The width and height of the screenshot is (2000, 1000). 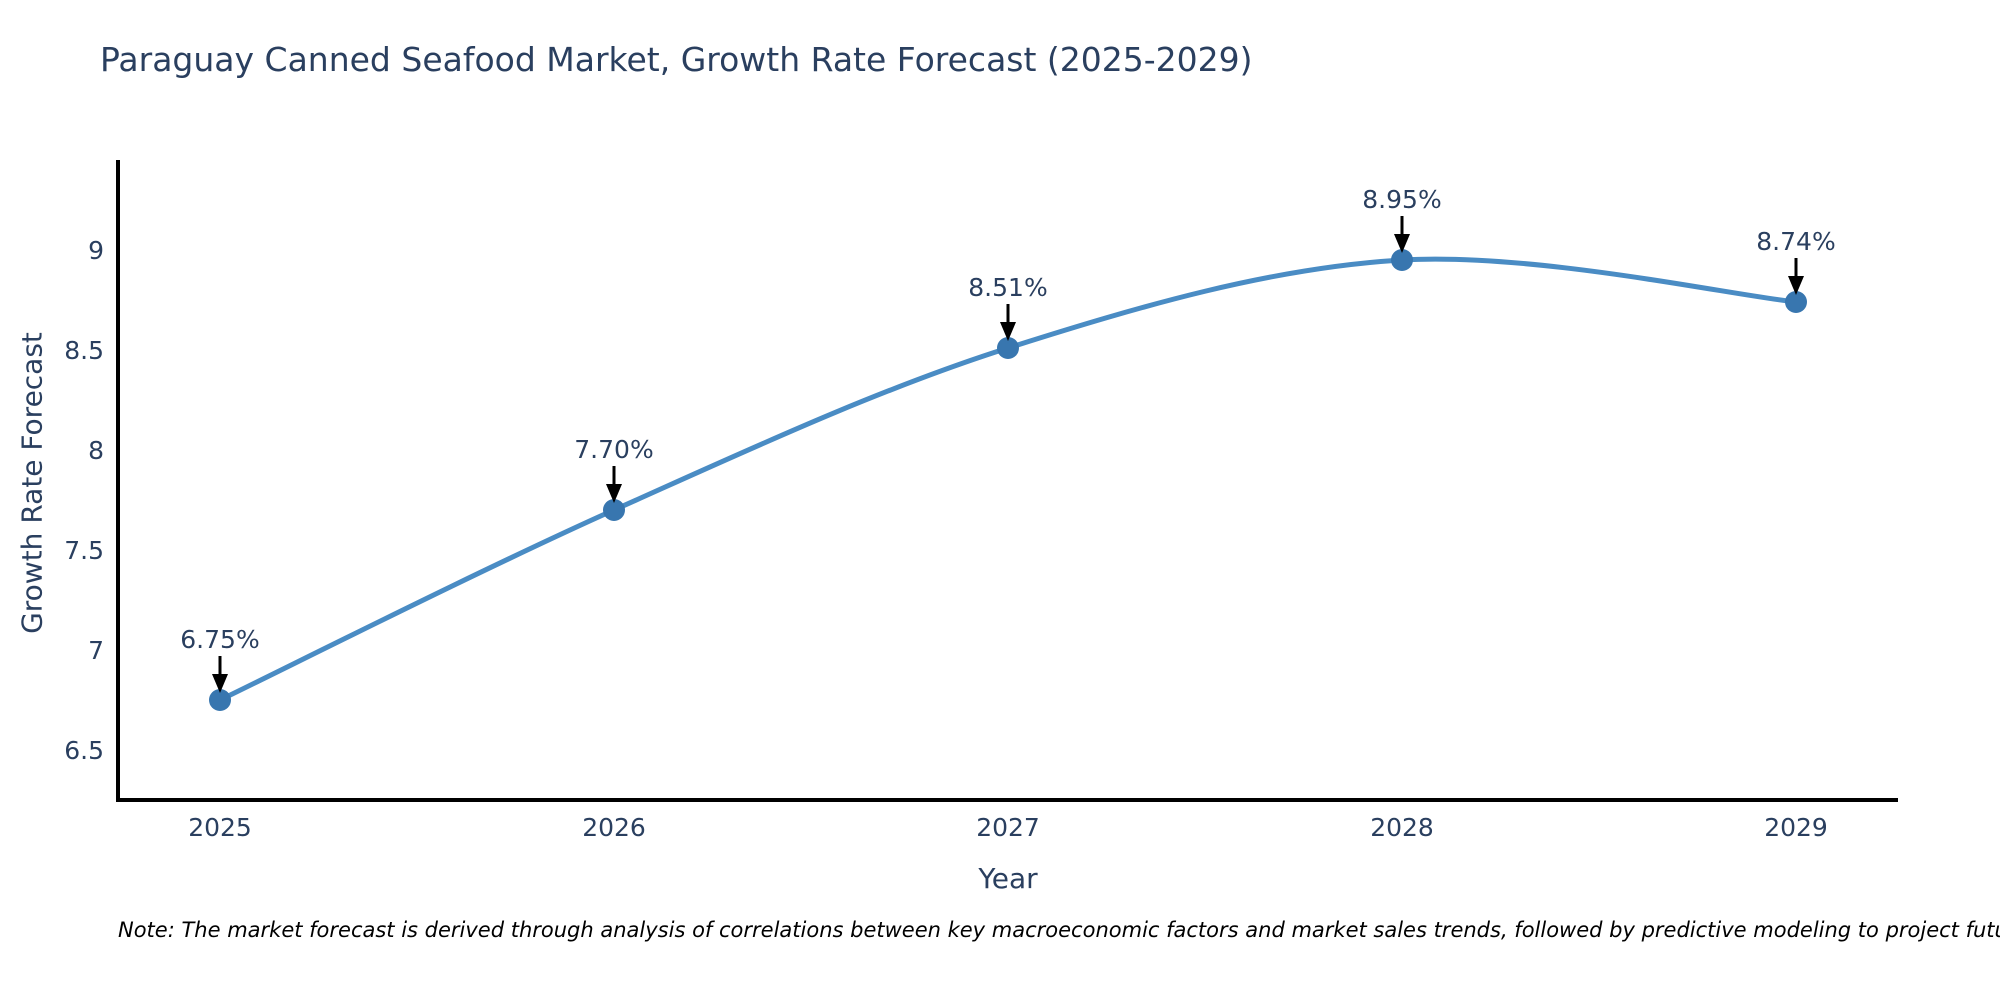 I want to click on annotation-label: 8.51%, so click(x=1007, y=287).